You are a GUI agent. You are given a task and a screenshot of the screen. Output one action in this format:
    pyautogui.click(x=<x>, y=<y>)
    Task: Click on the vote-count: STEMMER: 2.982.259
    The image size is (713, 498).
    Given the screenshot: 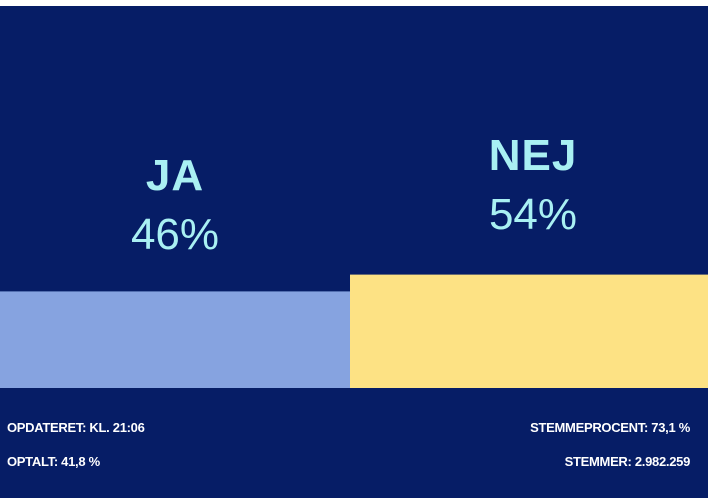 What is the action you would take?
    pyautogui.click(x=627, y=461)
    